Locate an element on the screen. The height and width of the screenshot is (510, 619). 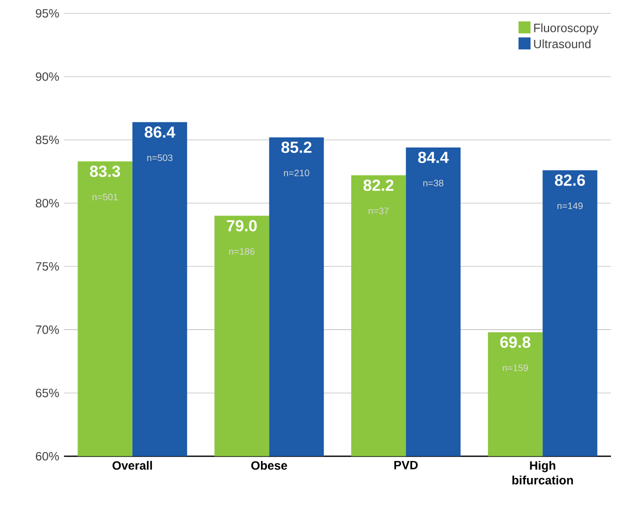
x-tick-label: Overall is located at coordinates (132, 465).